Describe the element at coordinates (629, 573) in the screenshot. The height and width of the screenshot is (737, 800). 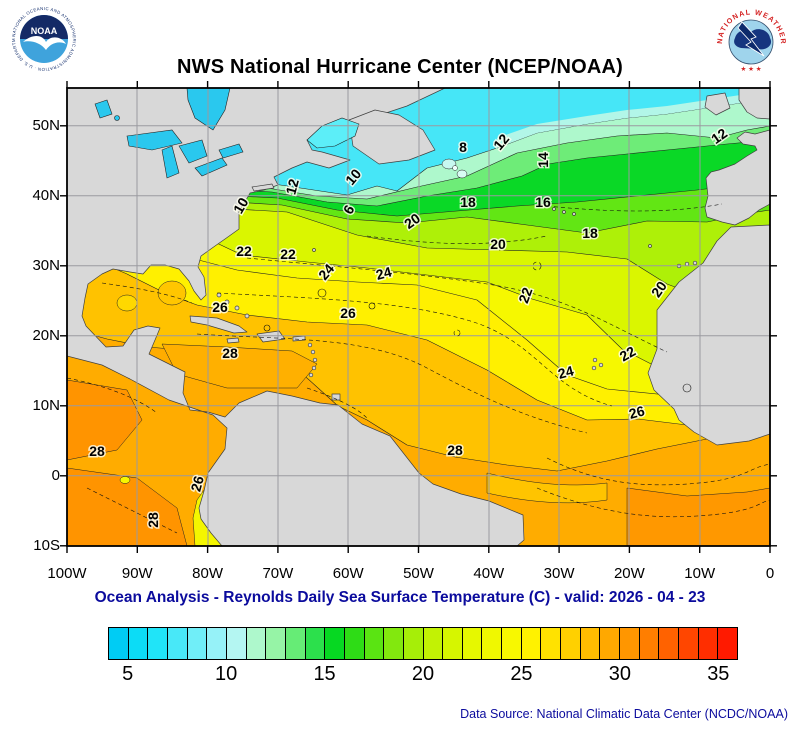
I see `lon-tick-label: 20W` at that location.